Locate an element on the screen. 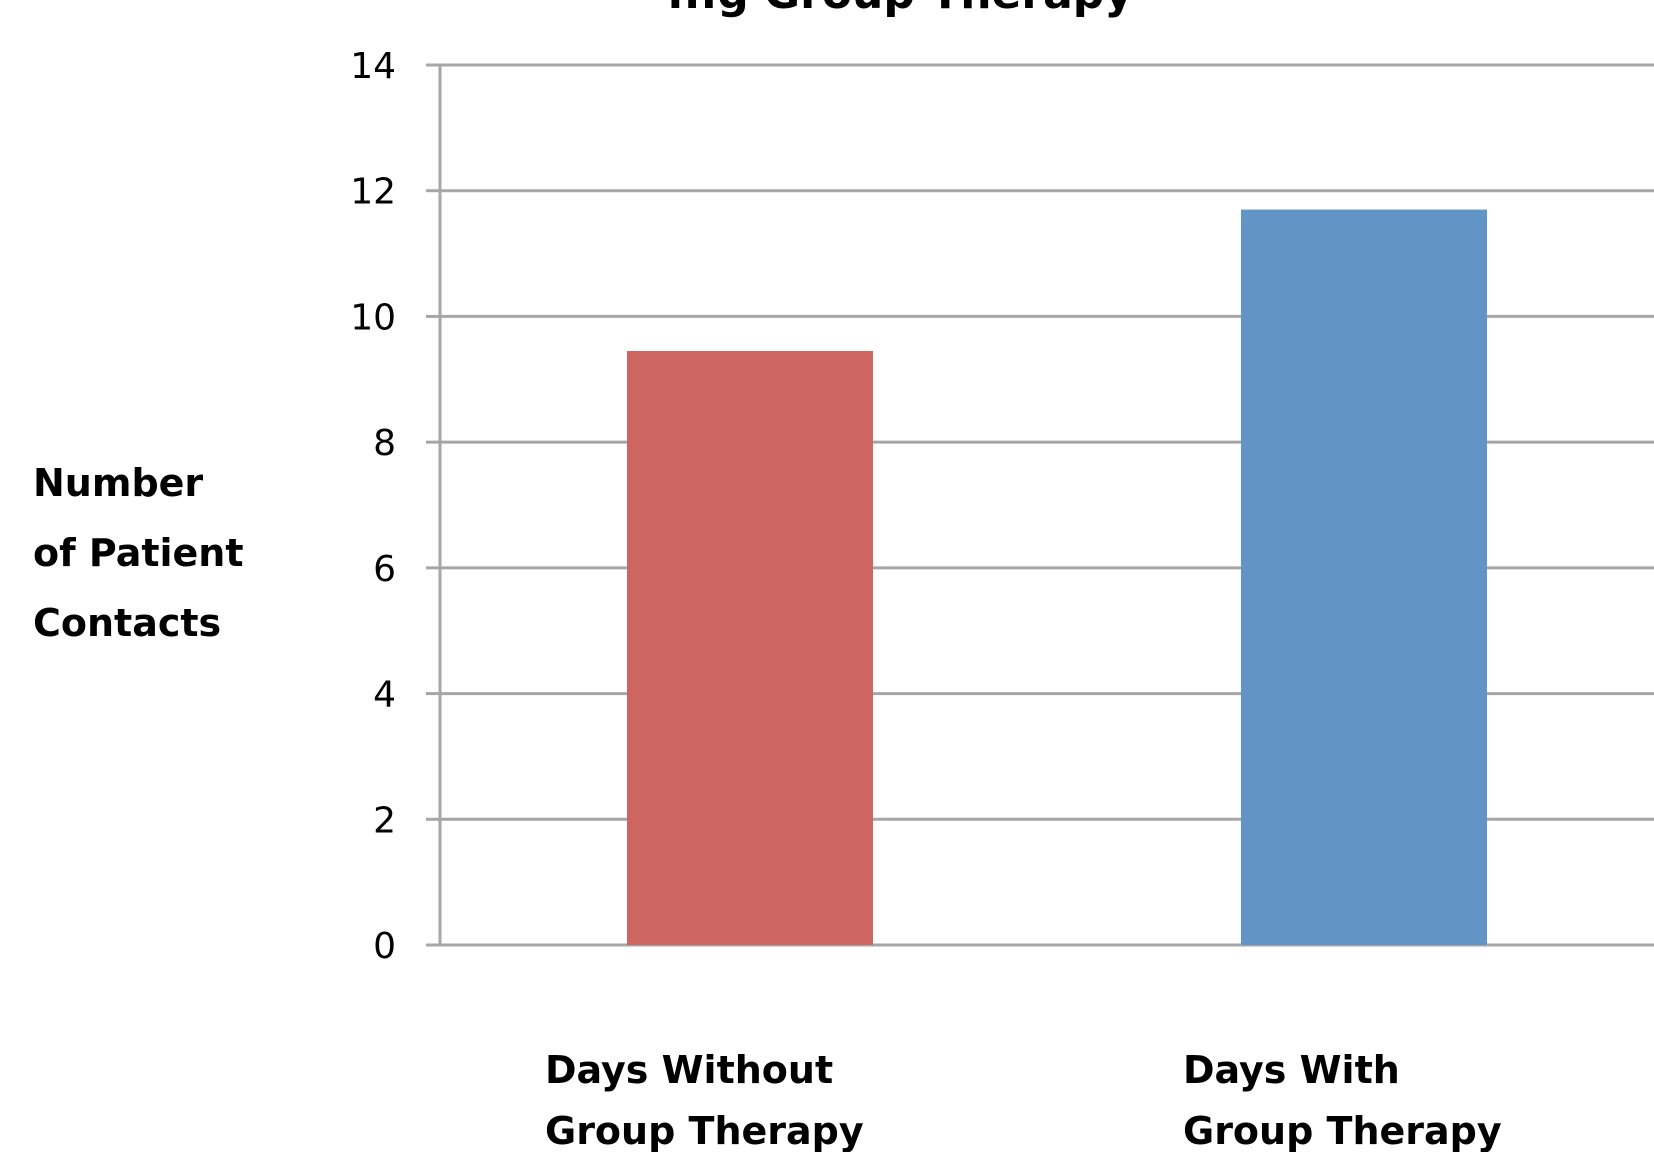 The width and height of the screenshot is (1654, 1152). category-label-2-line-2: Group Therapy is located at coordinates (1342, 1130).